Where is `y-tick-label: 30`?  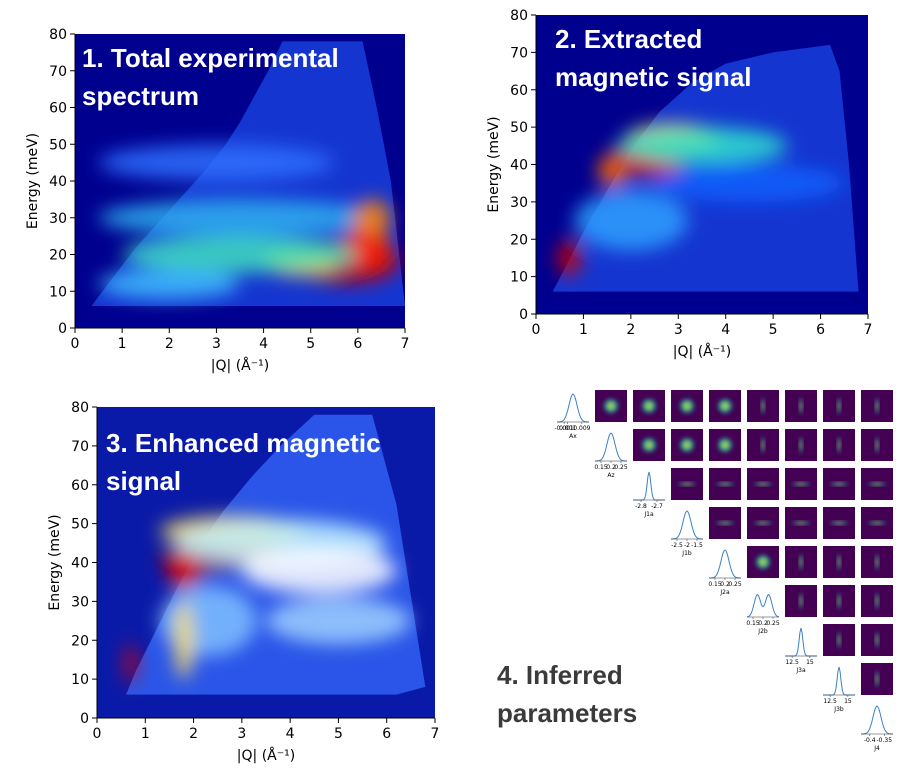 y-tick-label: 30 is located at coordinates (519, 203).